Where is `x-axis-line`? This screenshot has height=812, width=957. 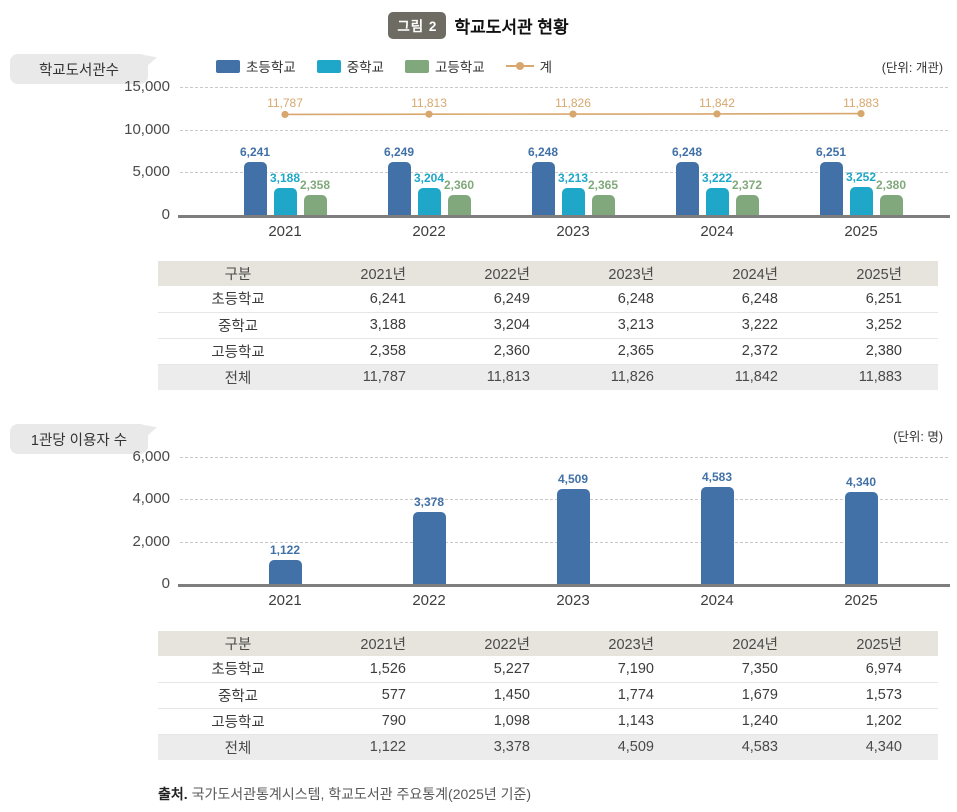 x-axis-line is located at coordinates (564, 585).